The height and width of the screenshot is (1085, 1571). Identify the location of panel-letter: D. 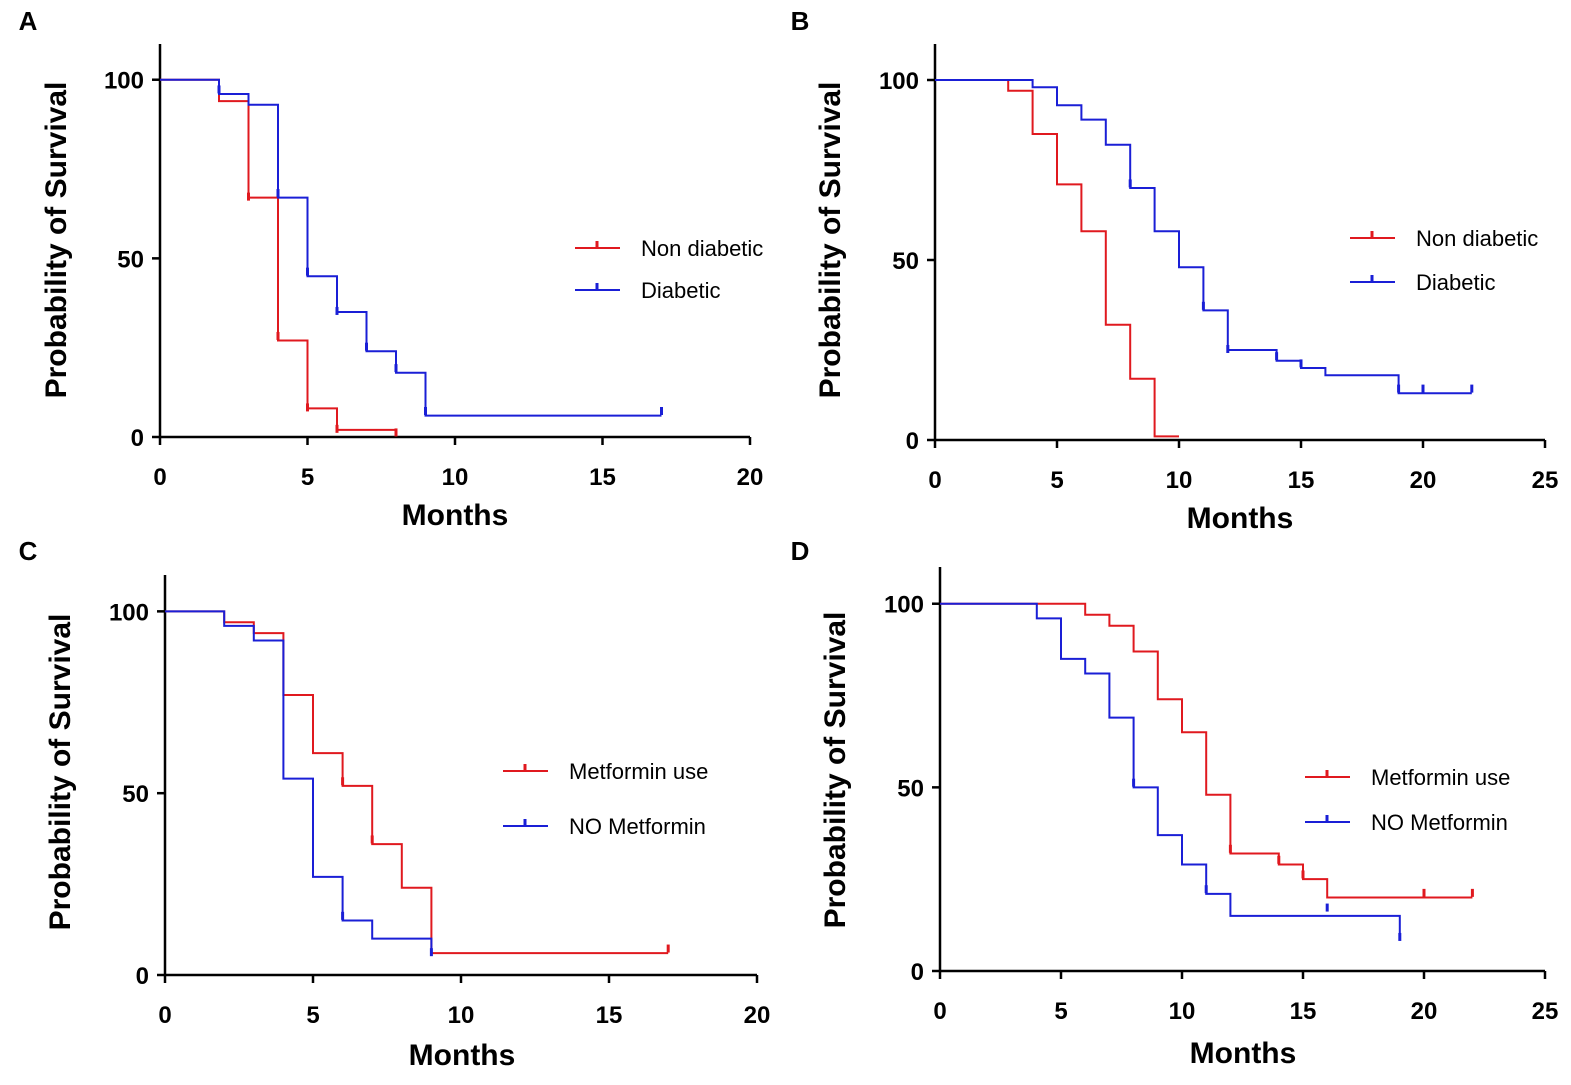
(800, 551).